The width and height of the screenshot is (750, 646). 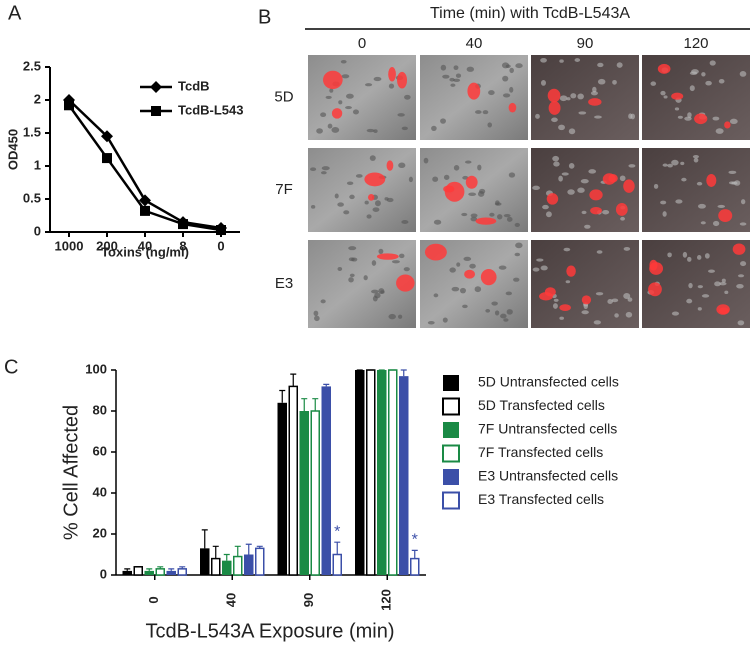 What do you see at coordinates (156, 111) in the screenshot?
I see `legend-marker` at bounding box center [156, 111].